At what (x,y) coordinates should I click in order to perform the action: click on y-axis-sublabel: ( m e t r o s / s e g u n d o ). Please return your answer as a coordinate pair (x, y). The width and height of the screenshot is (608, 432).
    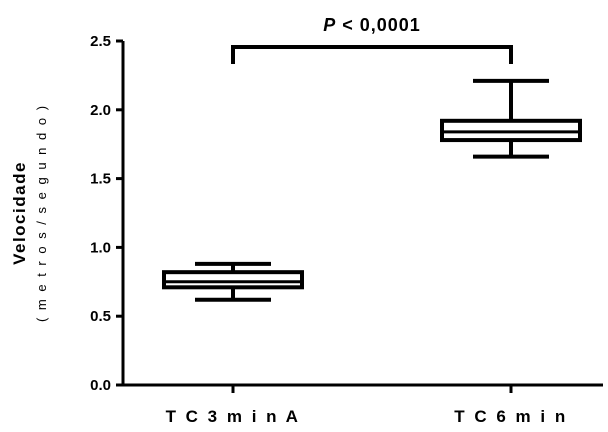
    Looking at the image, I should click on (41, 213).